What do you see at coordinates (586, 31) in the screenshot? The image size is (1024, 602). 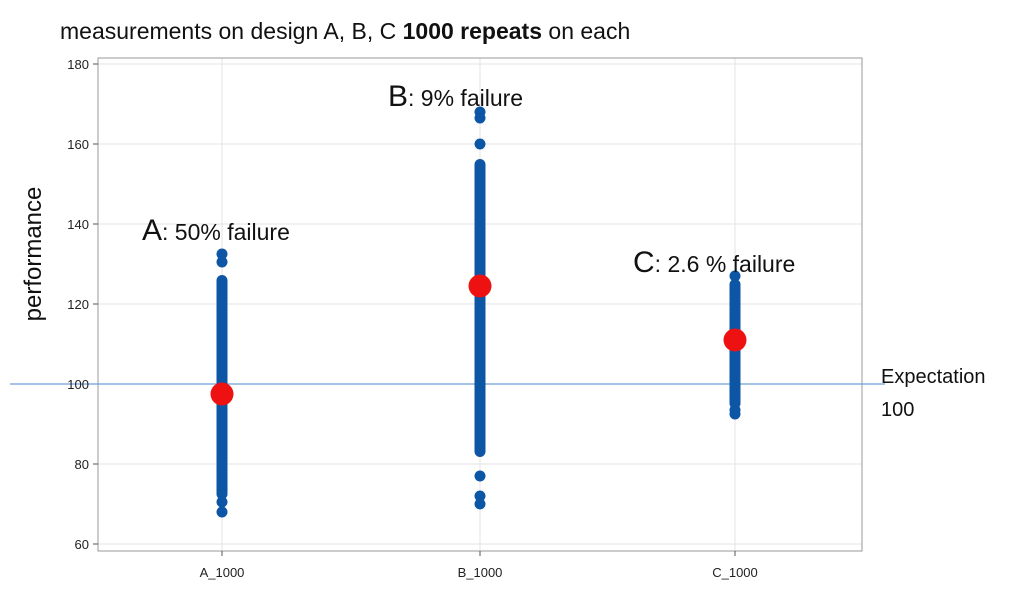 I see `chart-title-suffix: on each` at bounding box center [586, 31].